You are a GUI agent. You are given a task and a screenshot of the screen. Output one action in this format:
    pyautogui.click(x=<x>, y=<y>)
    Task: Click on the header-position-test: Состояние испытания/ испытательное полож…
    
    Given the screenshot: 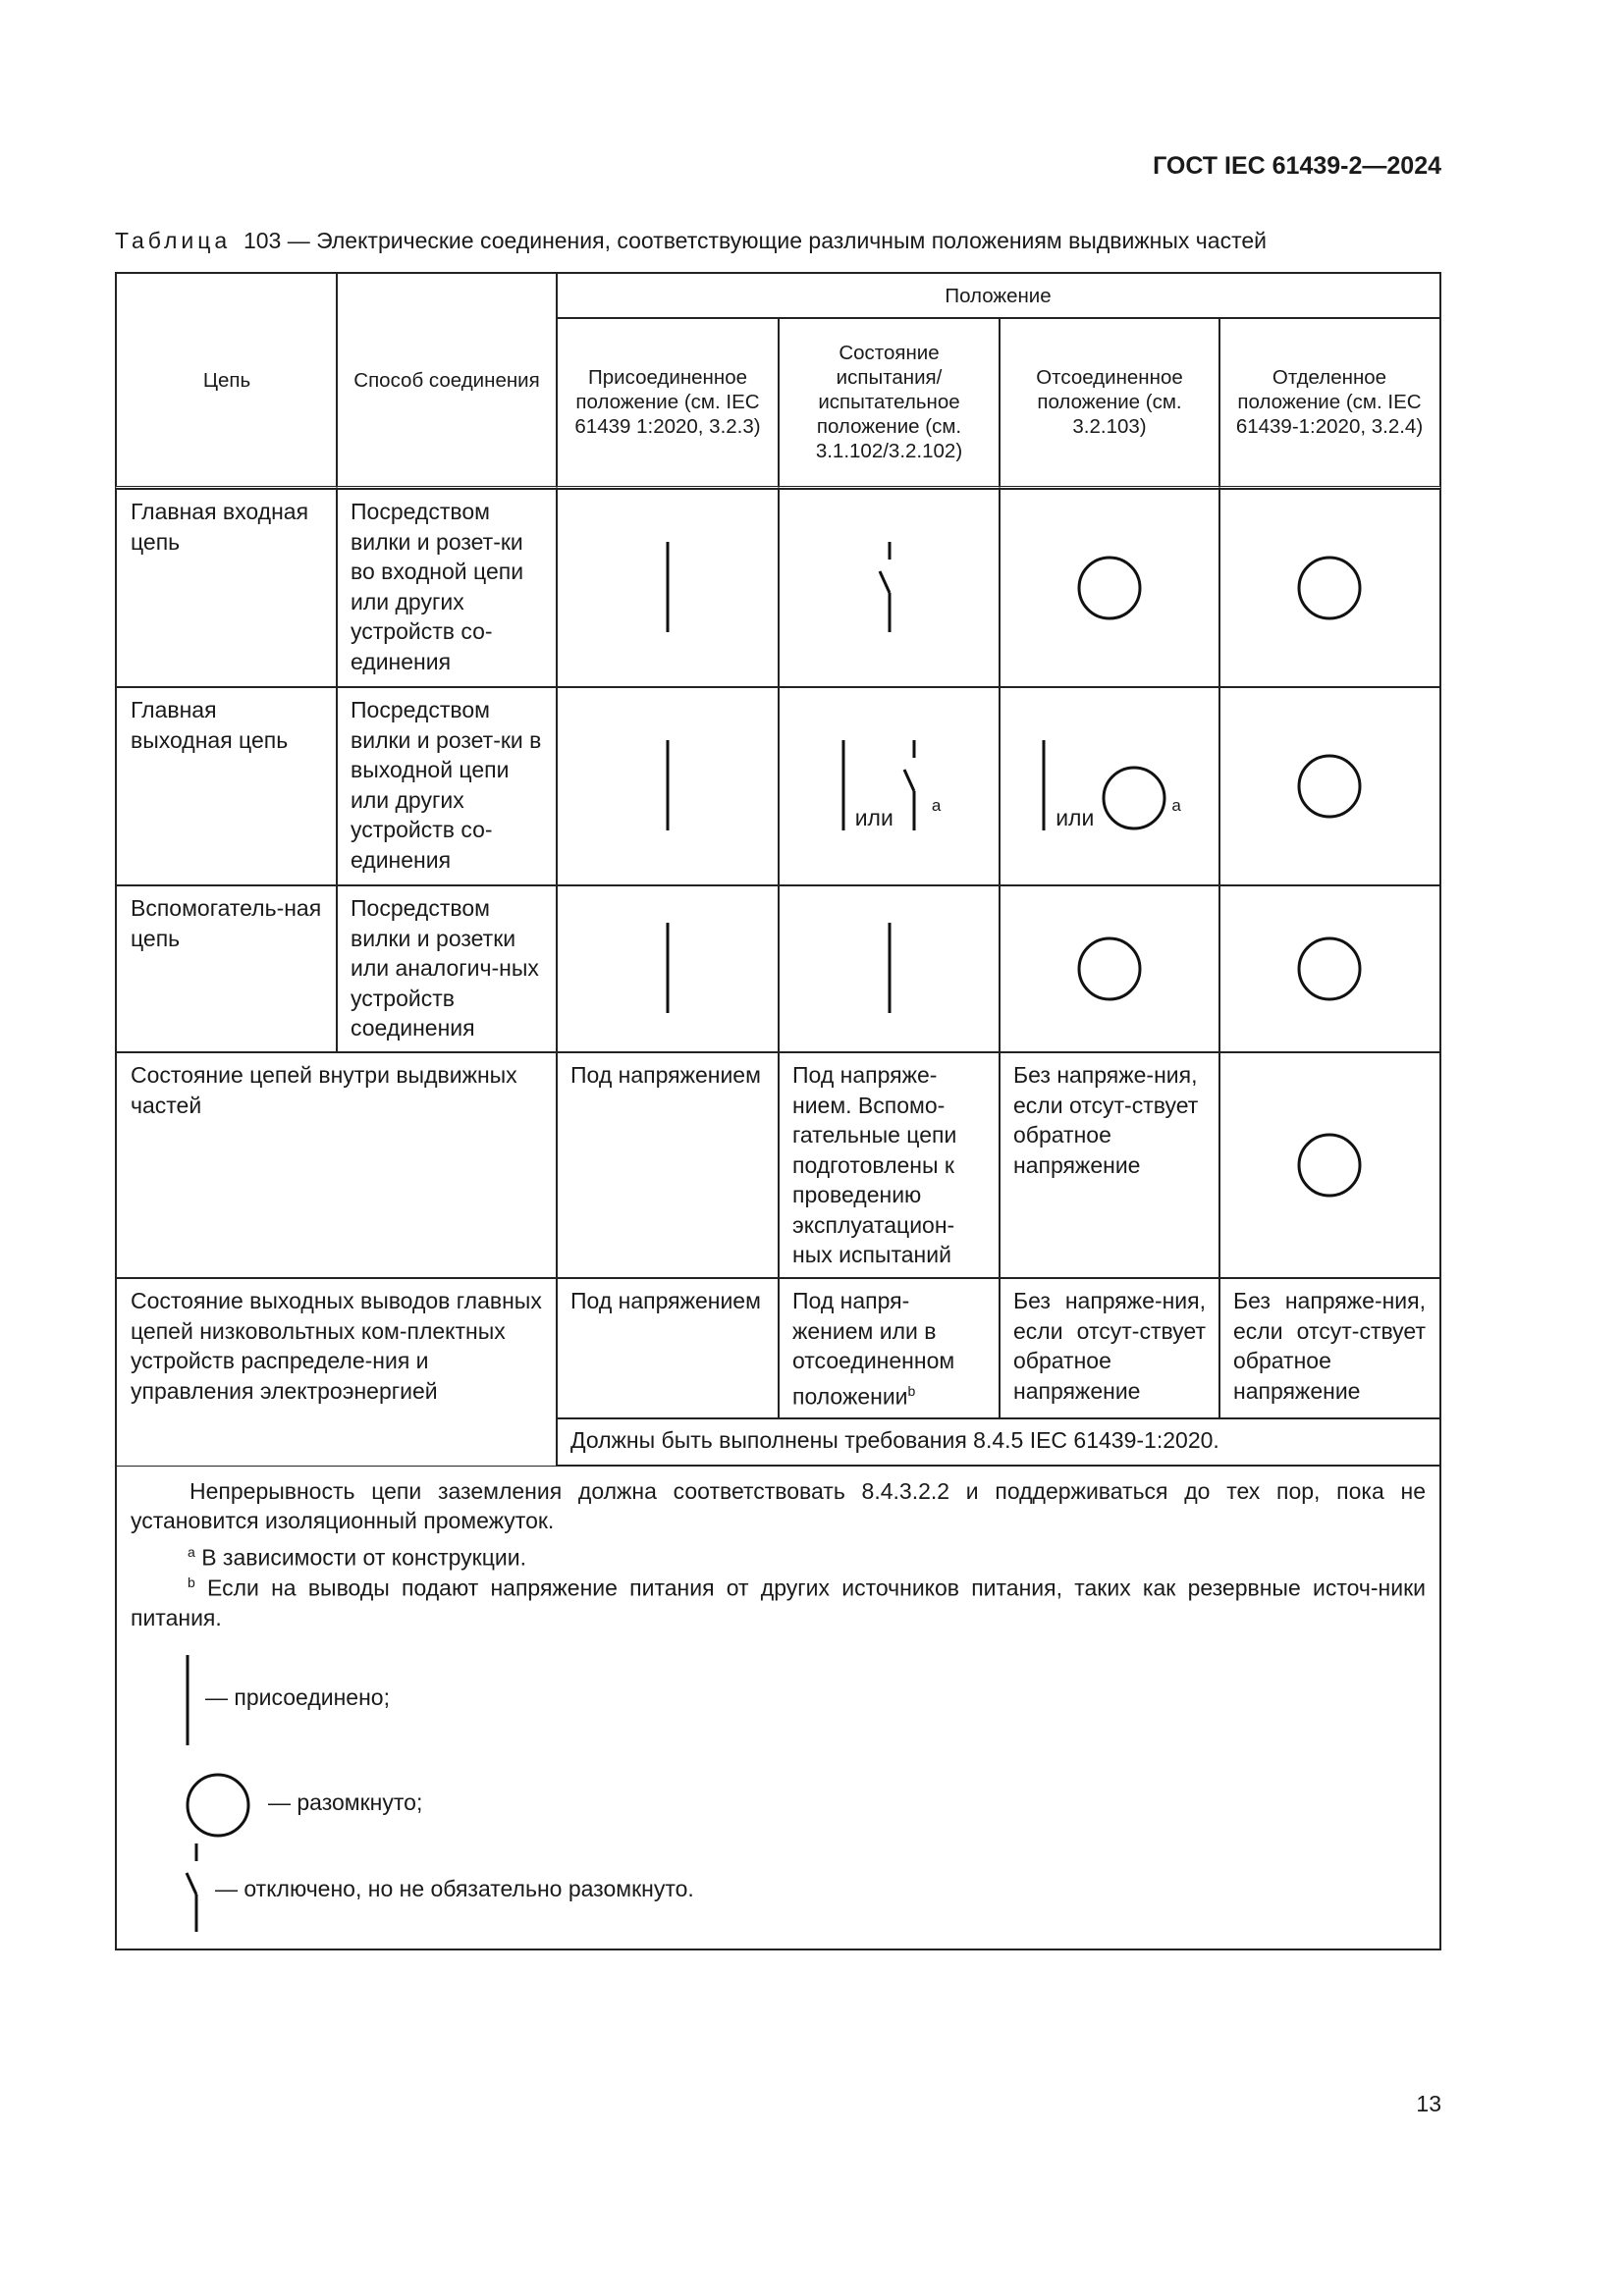 What is the action you would take?
    pyautogui.click(x=889, y=403)
    